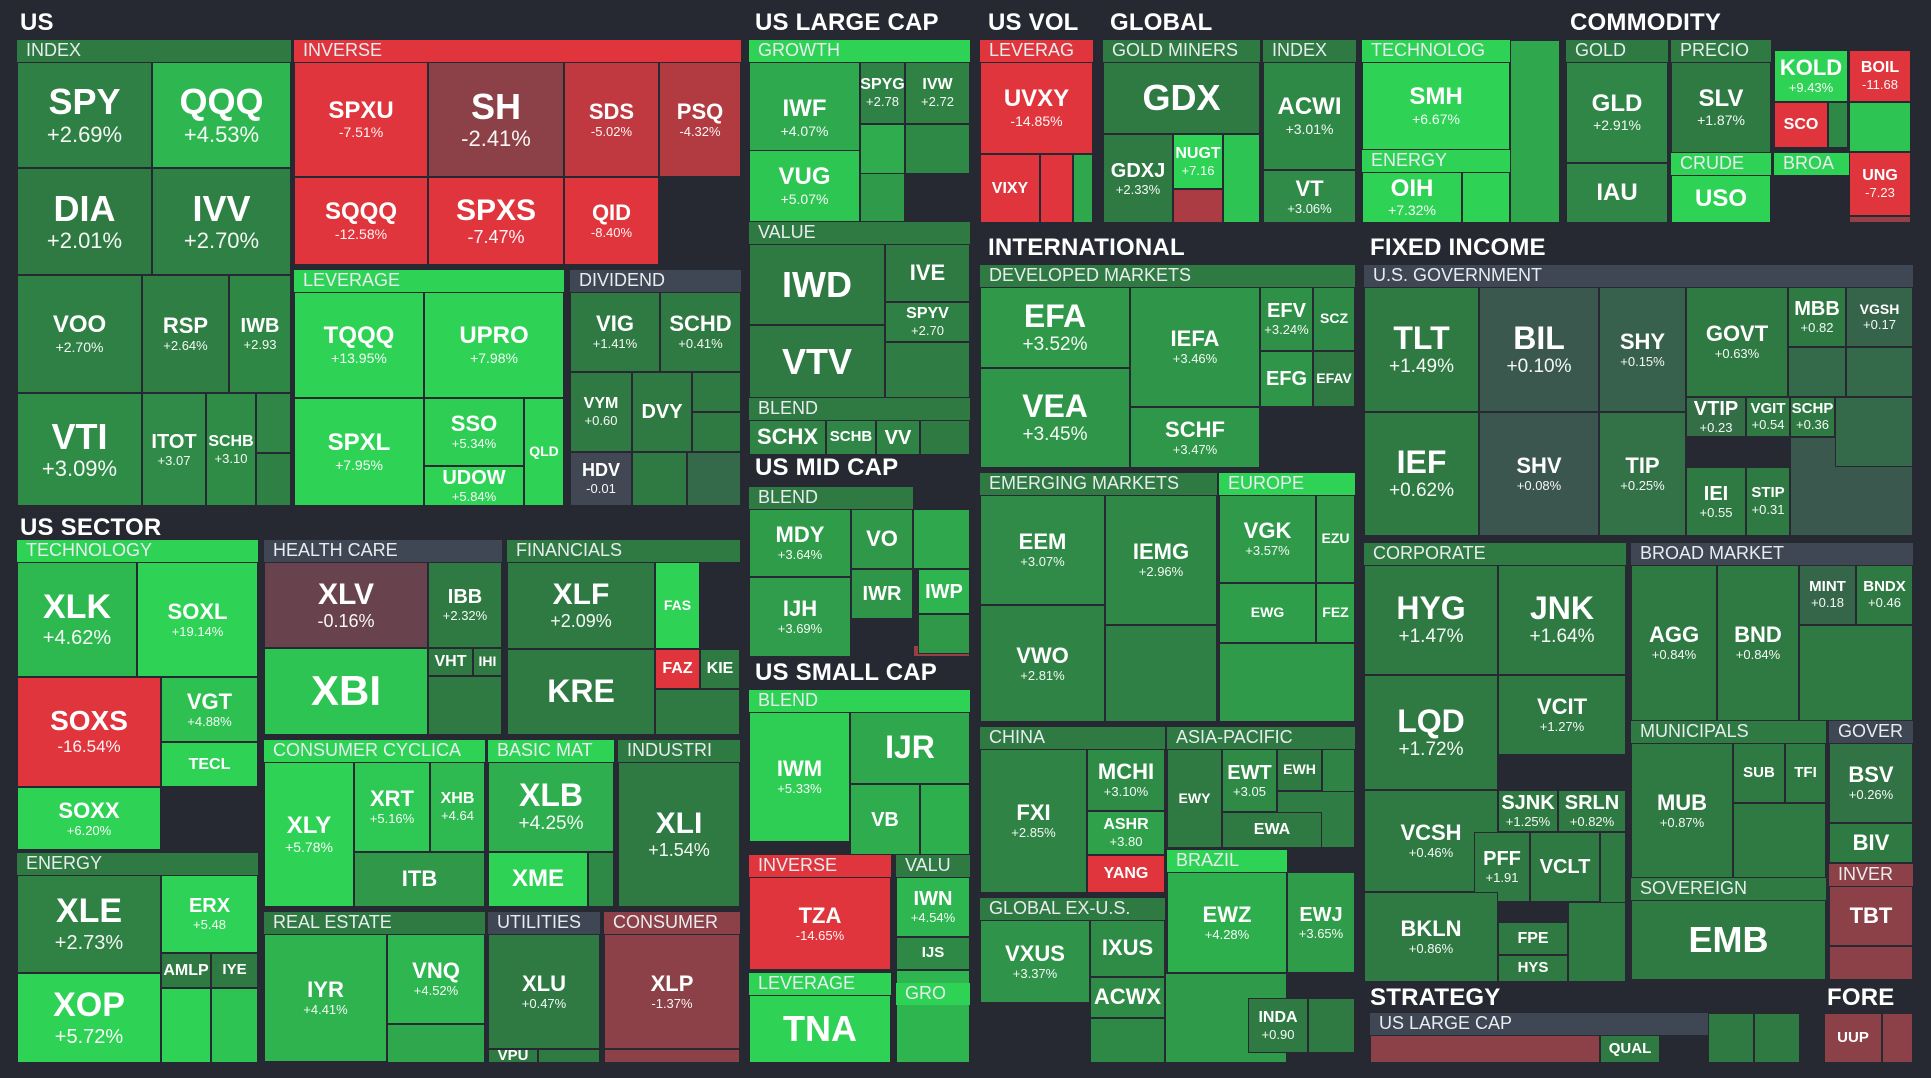  What do you see at coordinates (1805, 773) in the screenshot?
I see `tile-tfi: TFI` at bounding box center [1805, 773].